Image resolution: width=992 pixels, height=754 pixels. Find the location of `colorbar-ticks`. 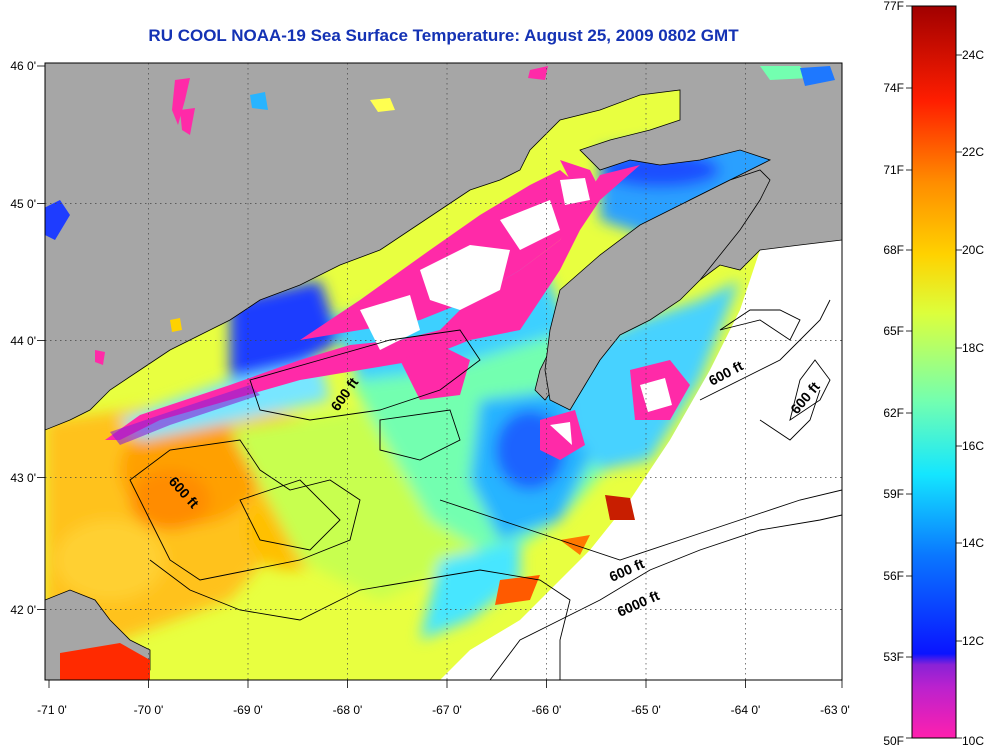

colorbar-ticks is located at coordinates (934, 372).